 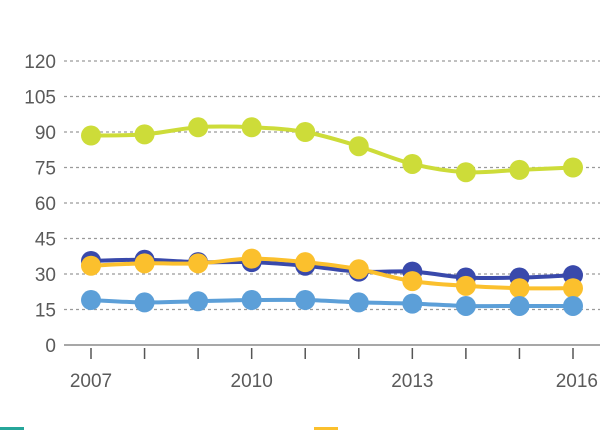 What do you see at coordinates (45, 169) in the screenshot?
I see `y-tick-label: 75` at bounding box center [45, 169].